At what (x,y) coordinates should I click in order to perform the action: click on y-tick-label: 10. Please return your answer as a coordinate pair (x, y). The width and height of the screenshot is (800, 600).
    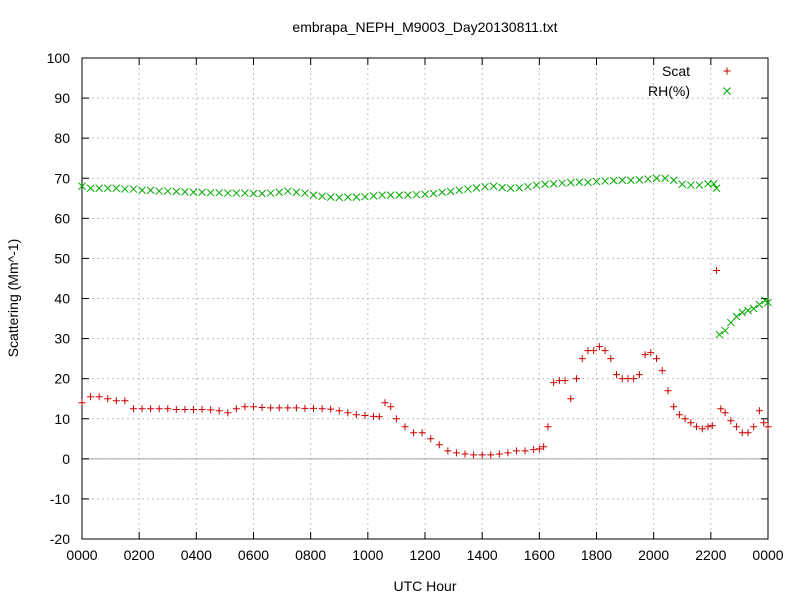
    Looking at the image, I should click on (62, 419).